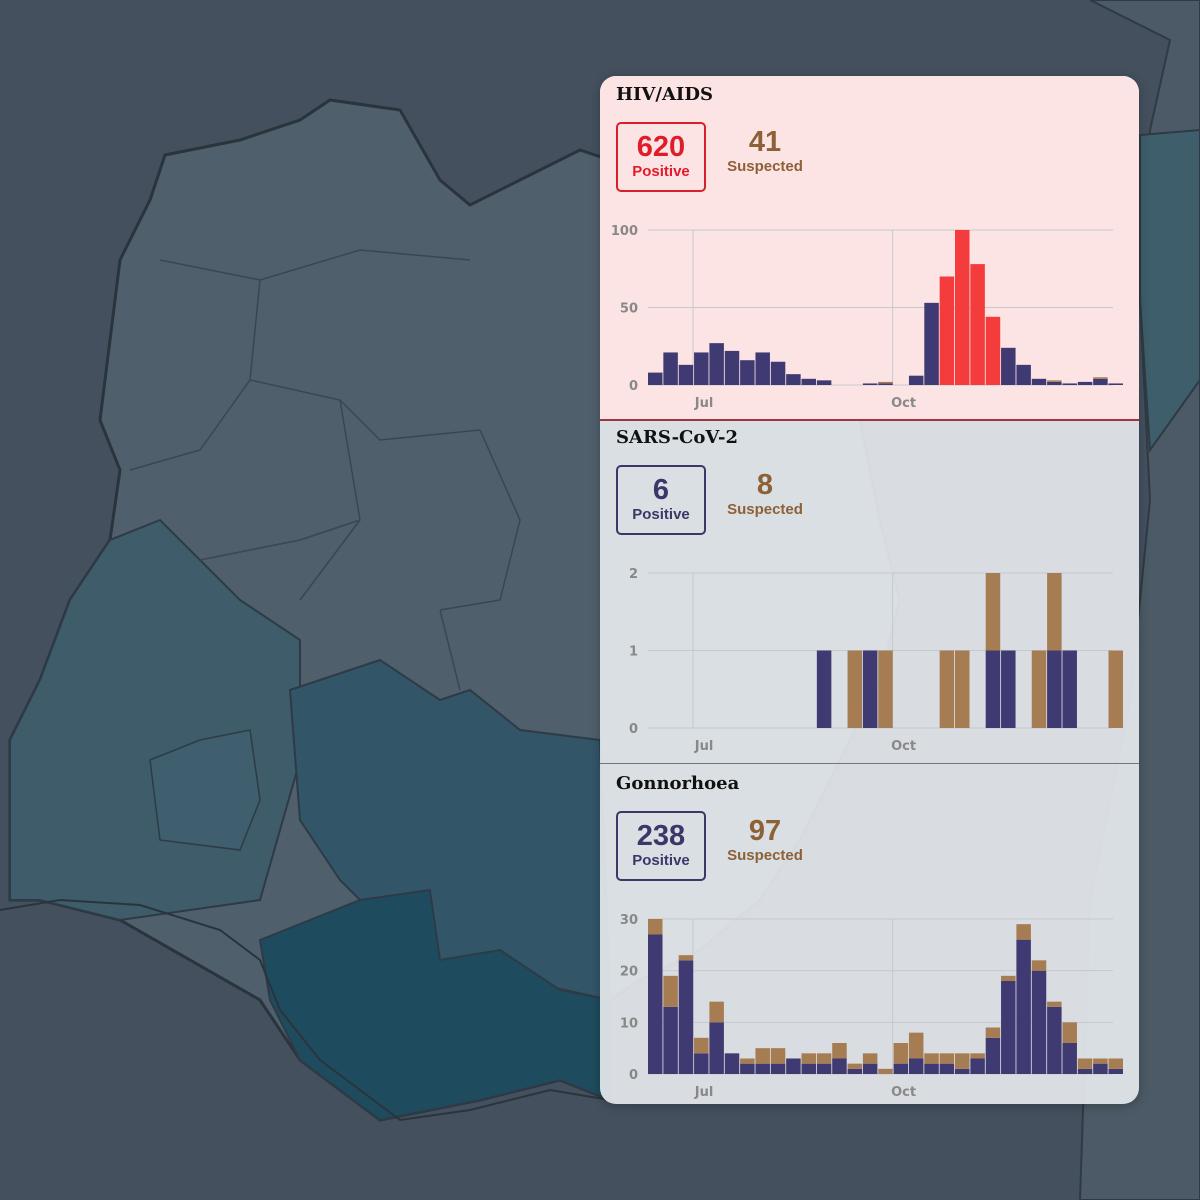 The height and width of the screenshot is (1200, 1200). I want to click on suspected-count-block: 8 Suspected, so click(765, 494).